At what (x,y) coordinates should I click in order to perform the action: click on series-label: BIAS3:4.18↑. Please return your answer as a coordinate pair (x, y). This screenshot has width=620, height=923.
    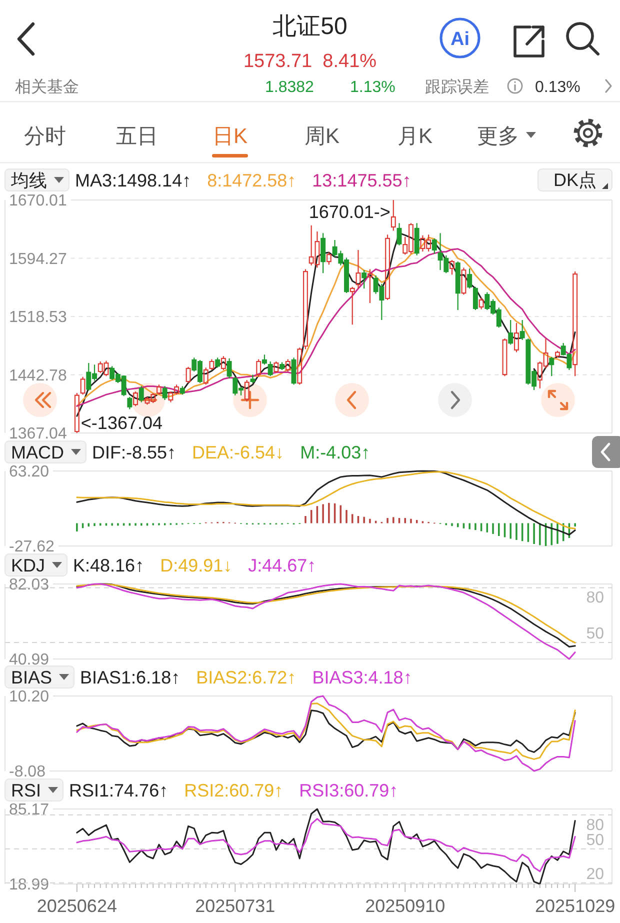
    Looking at the image, I should click on (362, 678).